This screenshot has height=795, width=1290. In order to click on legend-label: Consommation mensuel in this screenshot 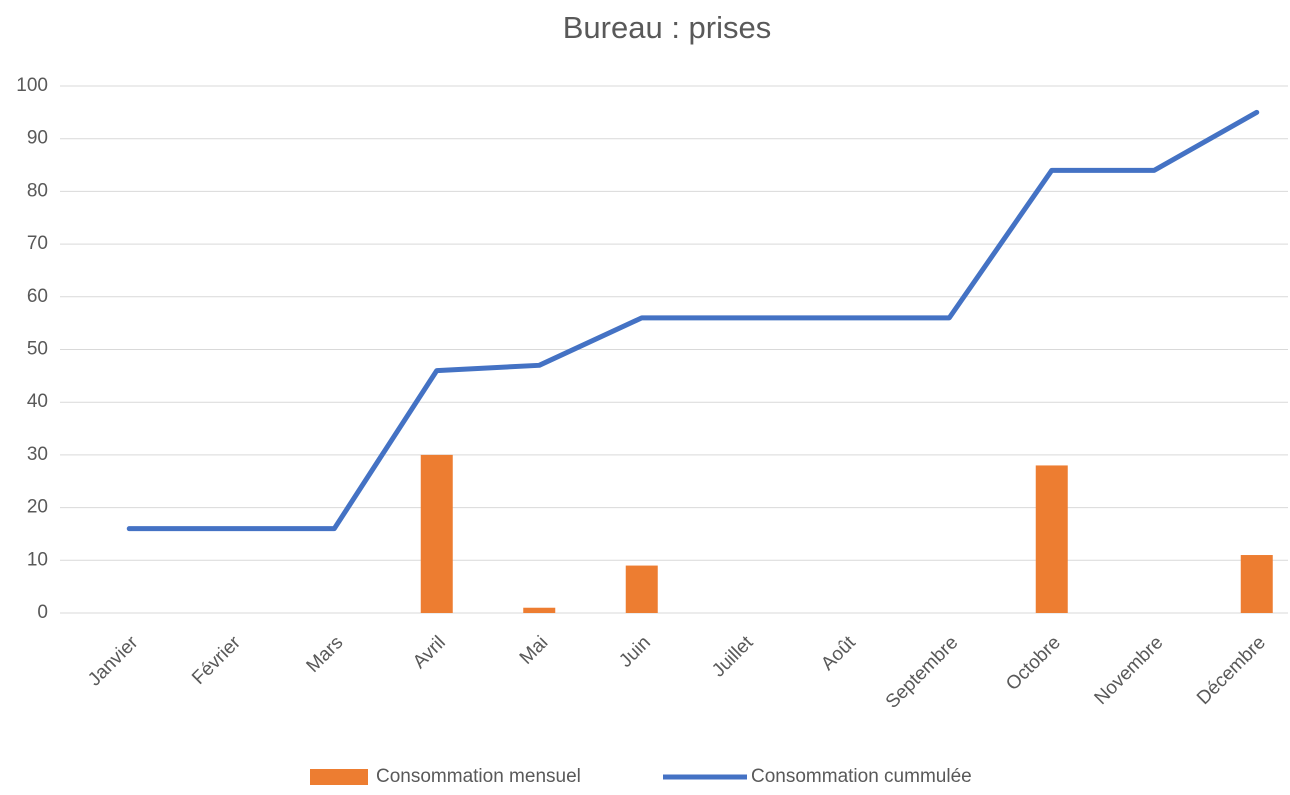, I will do `click(478, 776)`.